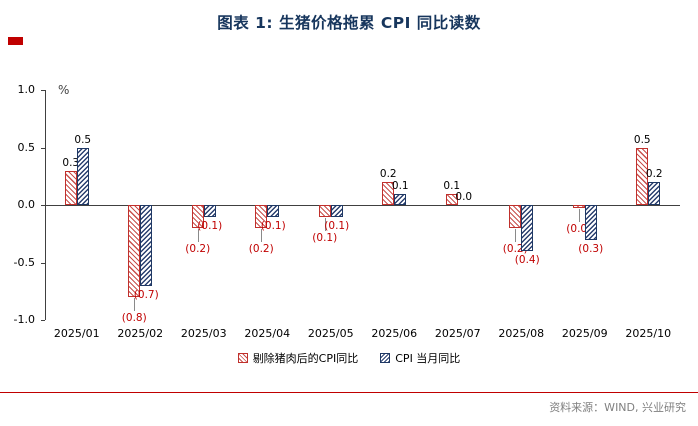 Image resolution: width=698 pixels, height=426 pixels. What do you see at coordinates (648, 333) in the screenshot?
I see `x-axis-category-label: 2025/10` at bounding box center [648, 333].